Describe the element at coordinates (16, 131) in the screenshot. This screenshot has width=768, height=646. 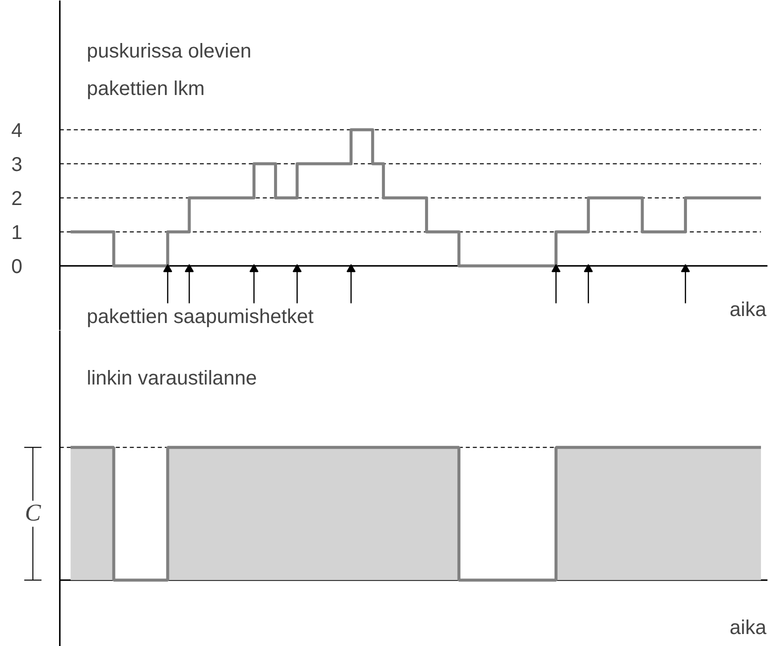
I see `y-tick-label: 4` at that location.